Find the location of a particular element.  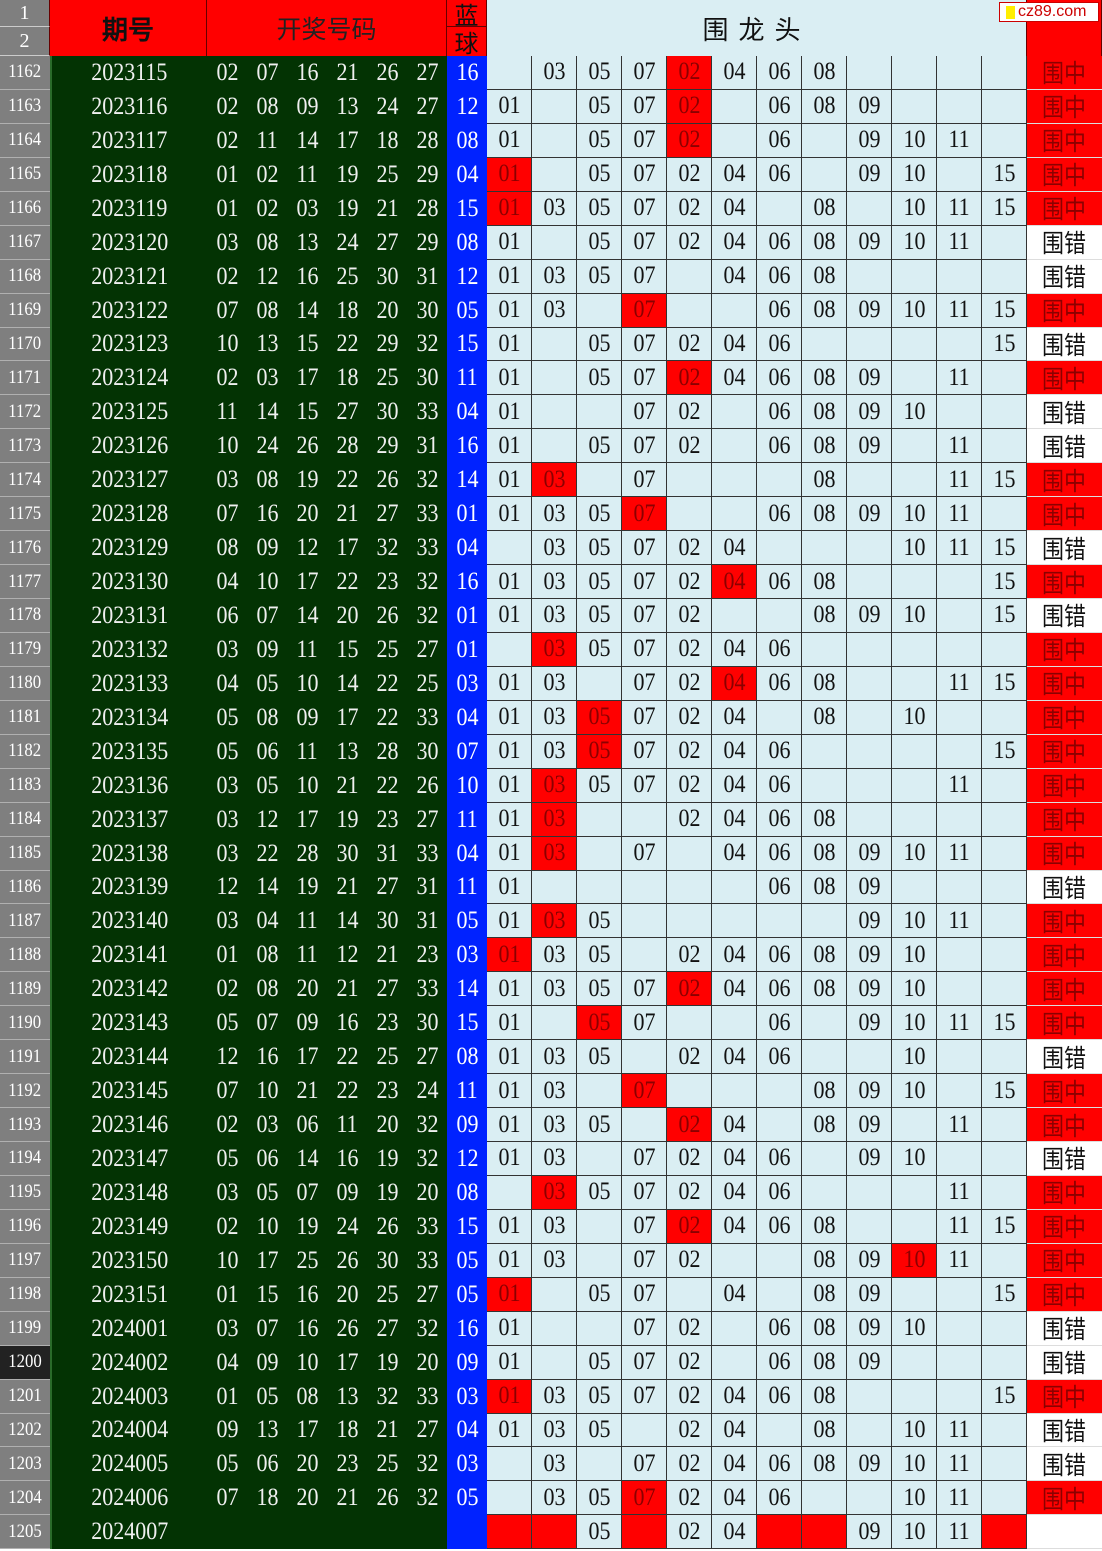

draw-number-cell: 11 is located at coordinates (307, 921).